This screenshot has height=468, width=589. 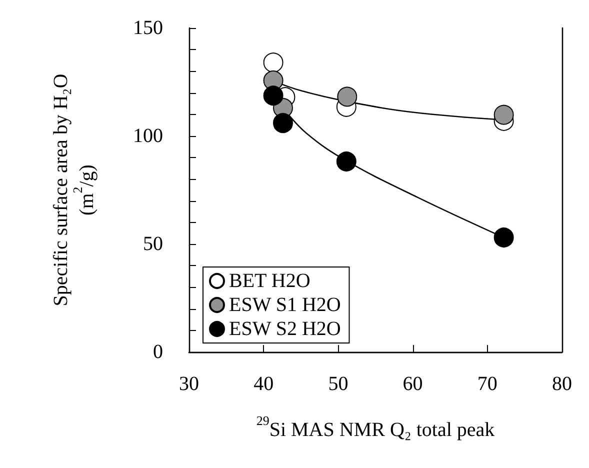 What do you see at coordinates (148, 136) in the screenshot?
I see `y-tick-label: 100` at bounding box center [148, 136].